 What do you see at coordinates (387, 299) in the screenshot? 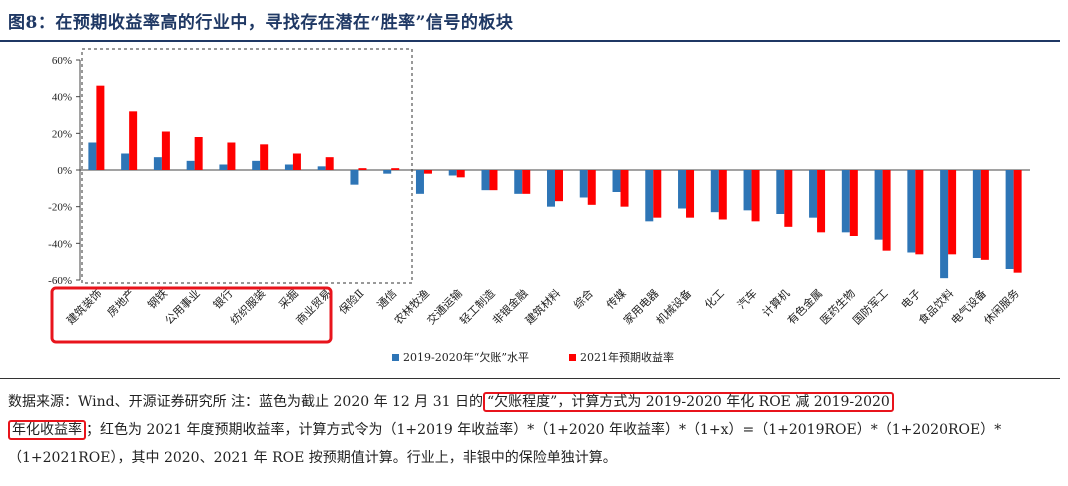
I see `x-tick-label: 通信` at bounding box center [387, 299].